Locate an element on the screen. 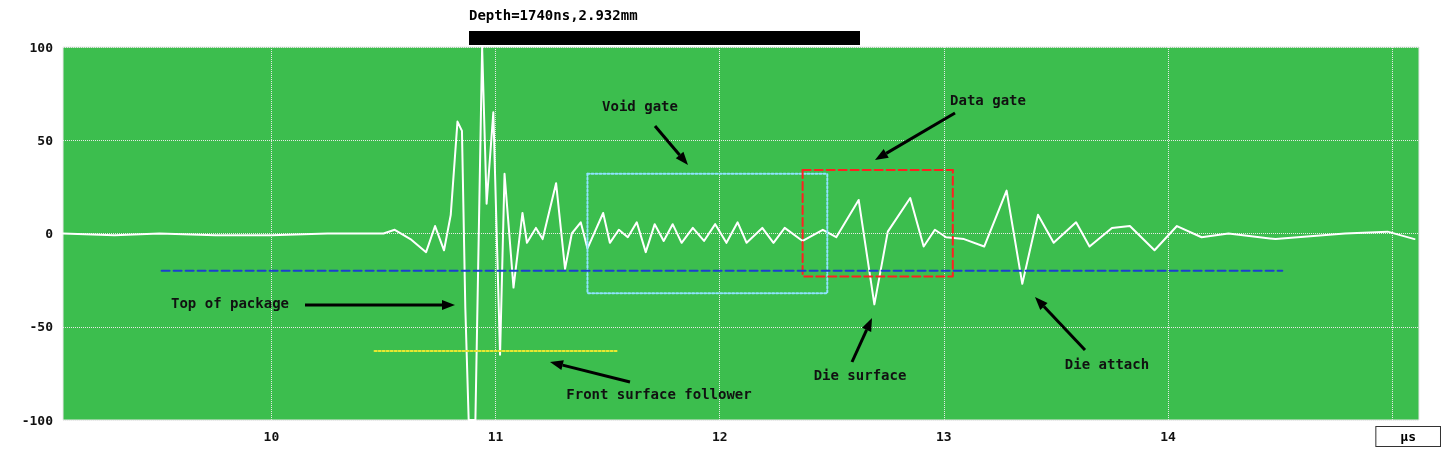 The width and height of the screenshot is (1445, 449). y-tick-label: -100 is located at coordinates (37, 420).